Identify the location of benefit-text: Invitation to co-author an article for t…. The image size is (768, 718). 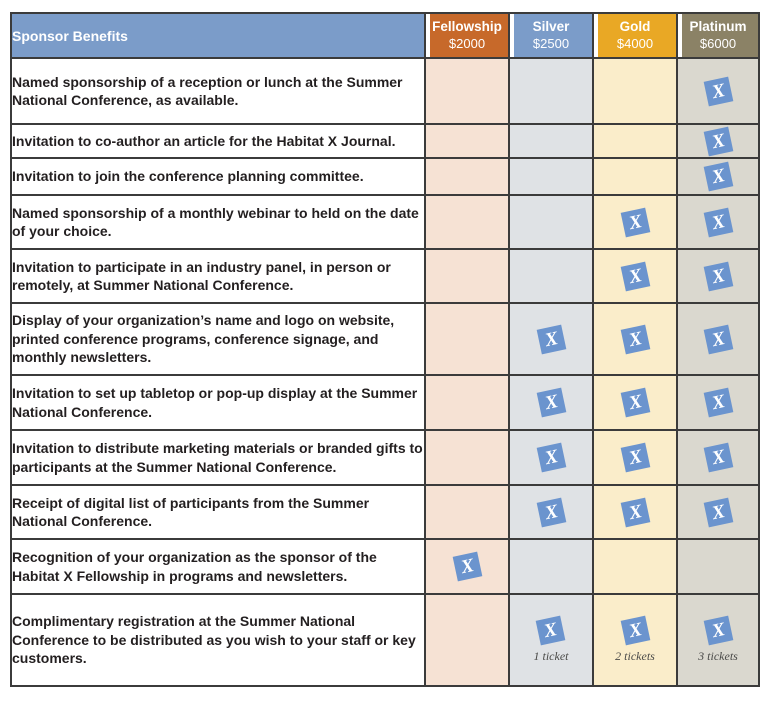
(218, 141).